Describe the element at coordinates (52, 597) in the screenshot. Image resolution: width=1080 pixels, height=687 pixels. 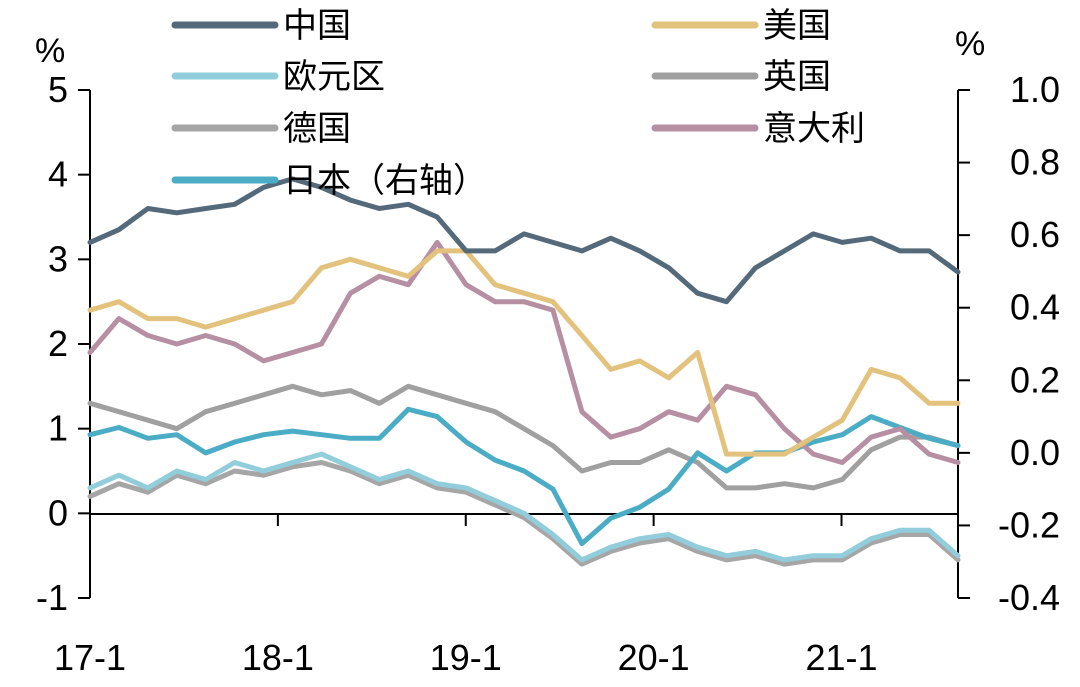
I see `left-y-tick-label: -1` at that location.